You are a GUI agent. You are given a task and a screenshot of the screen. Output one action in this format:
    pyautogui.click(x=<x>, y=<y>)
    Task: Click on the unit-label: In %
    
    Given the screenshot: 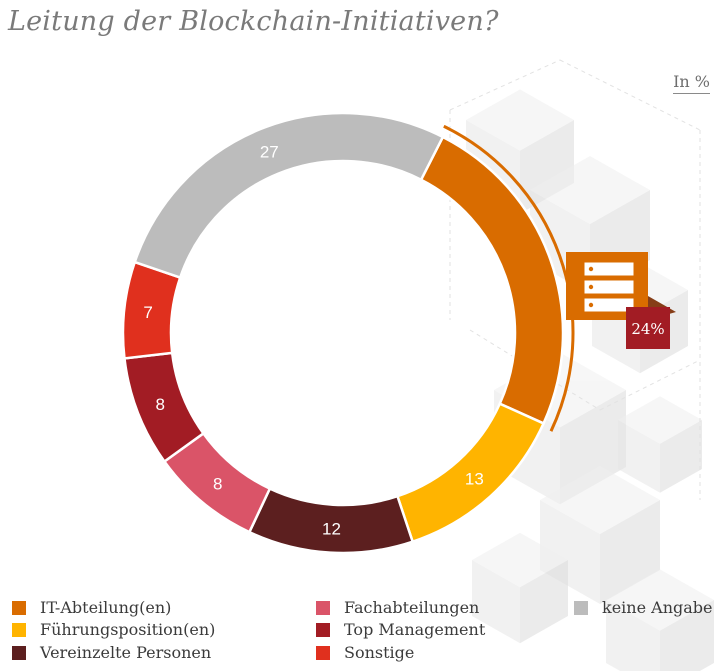 What is the action you would take?
    pyautogui.click(x=691, y=83)
    